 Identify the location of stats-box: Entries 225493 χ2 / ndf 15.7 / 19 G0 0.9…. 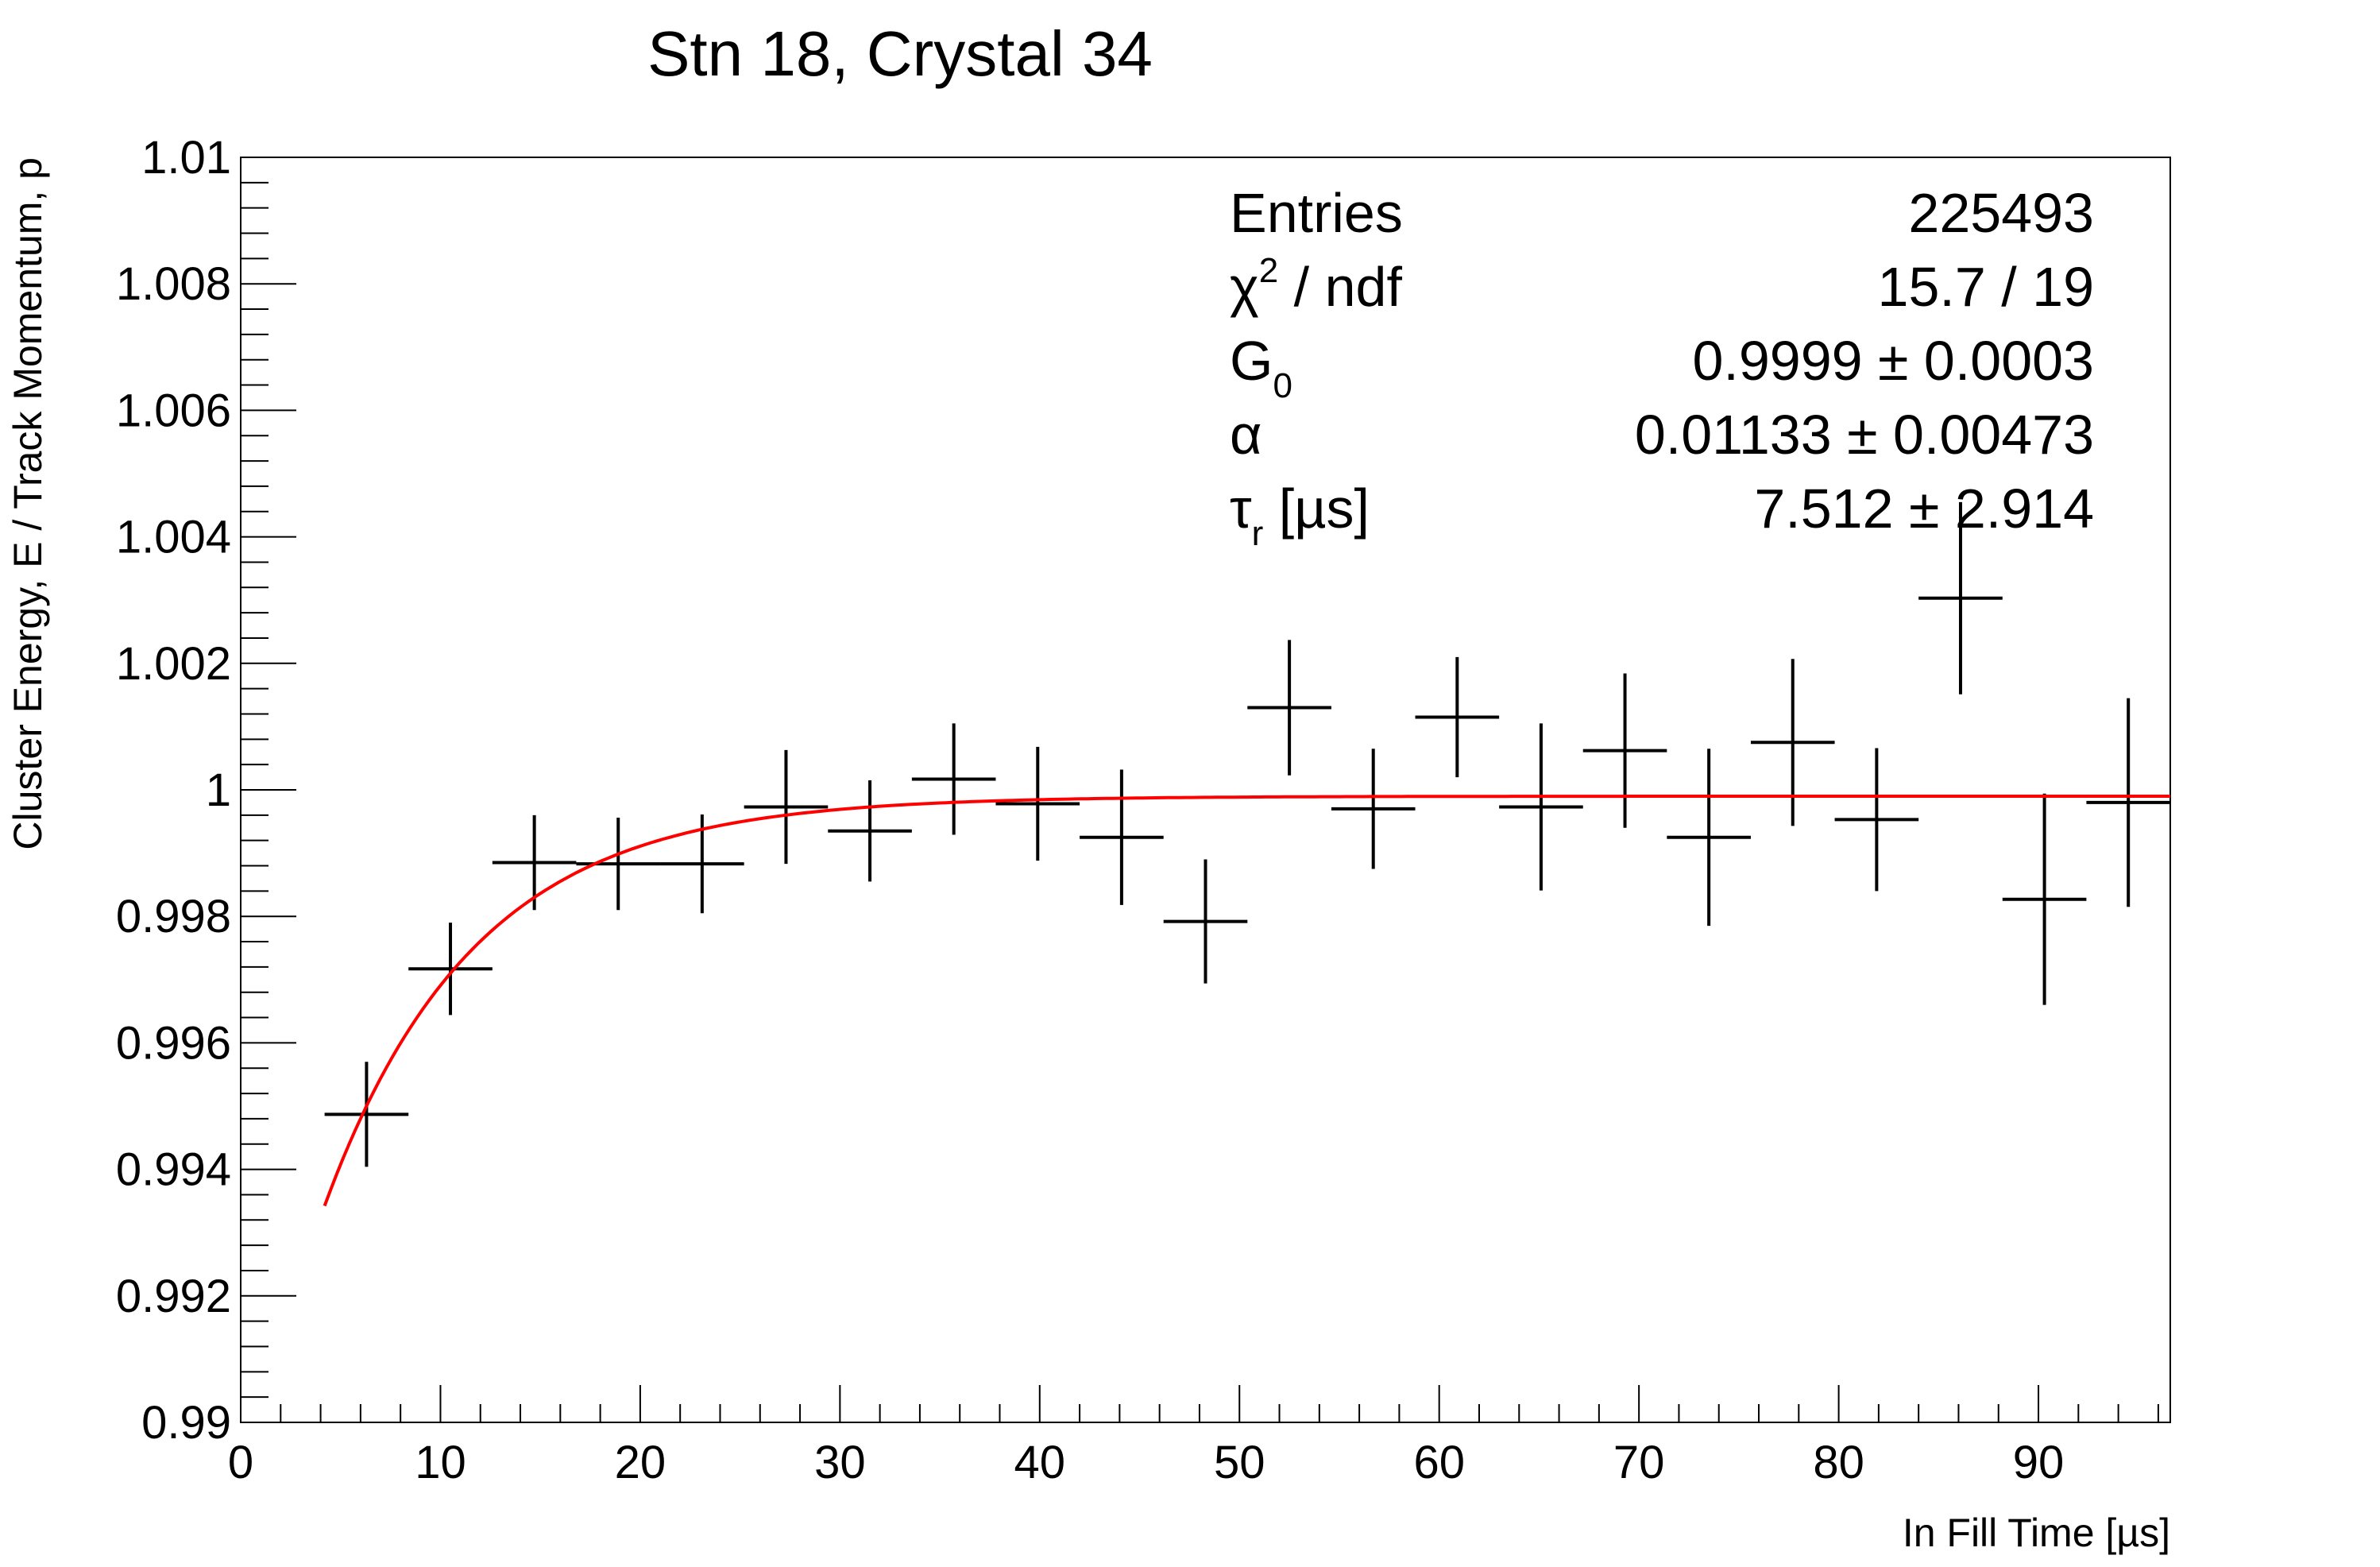
(1662, 367).